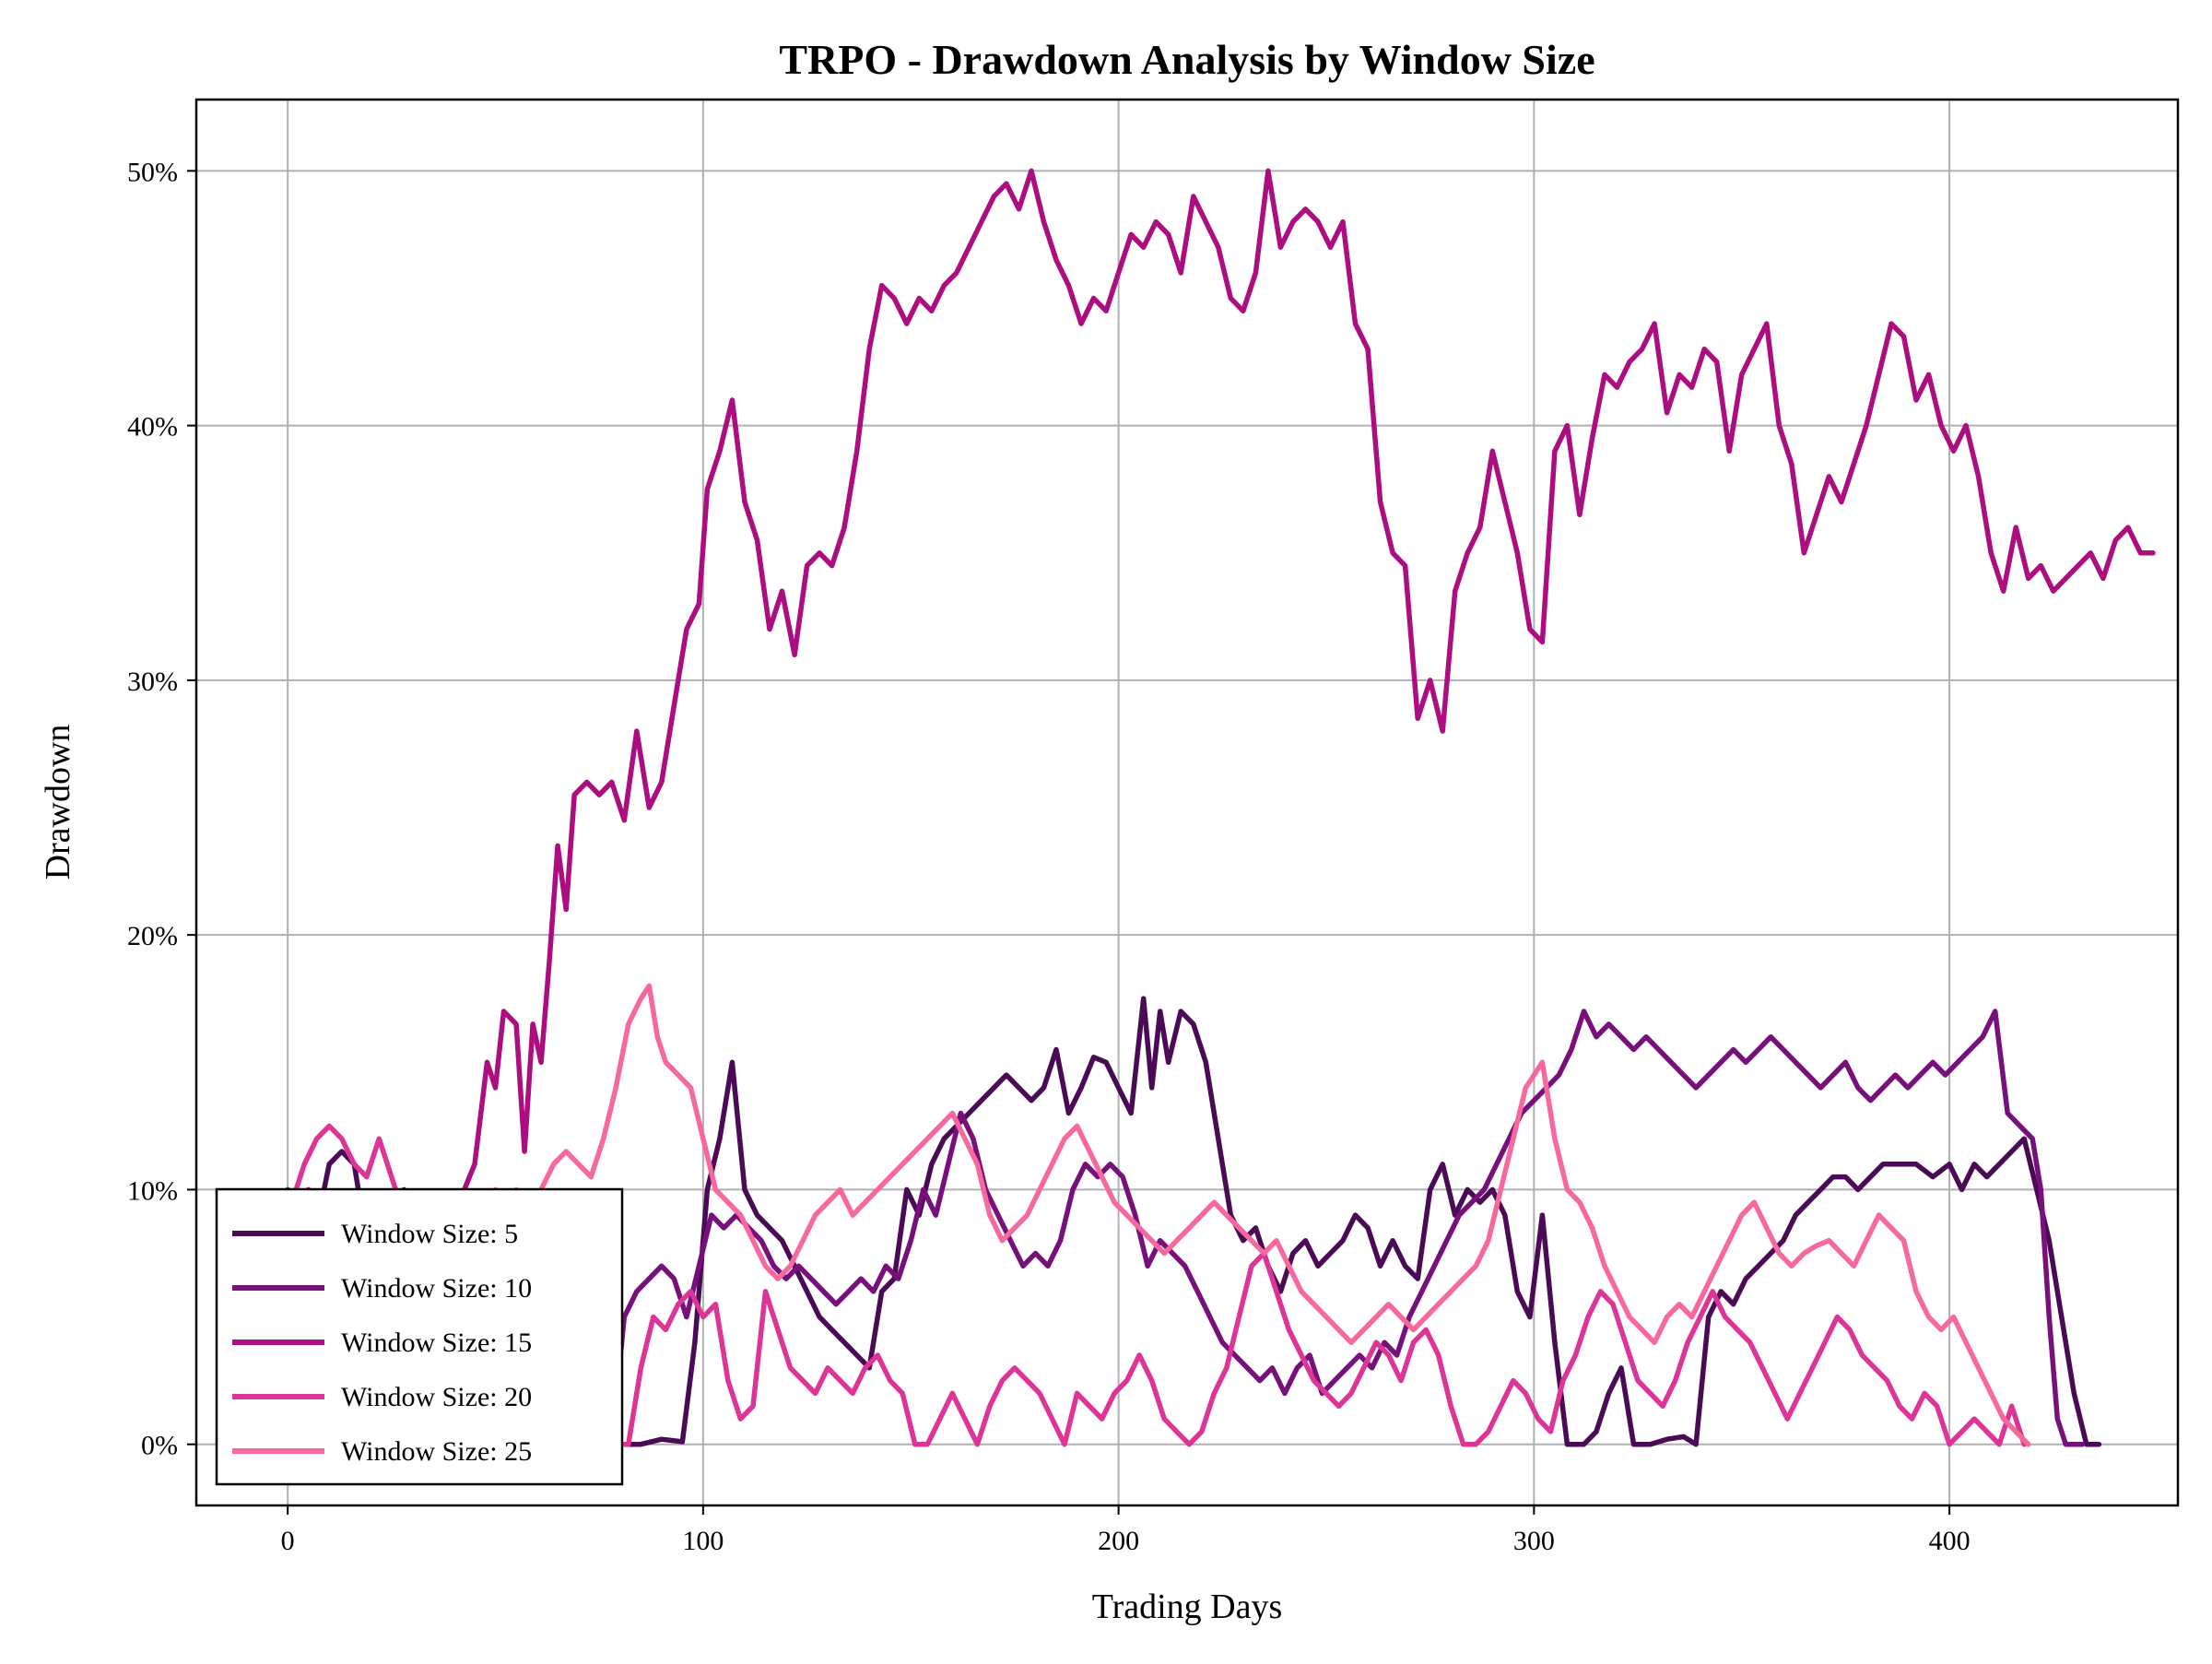 Image resolution: width=2212 pixels, height=1664 pixels. Describe the element at coordinates (288, 1541) in the screenshot. I see `x-tick-label: 0` at that location.